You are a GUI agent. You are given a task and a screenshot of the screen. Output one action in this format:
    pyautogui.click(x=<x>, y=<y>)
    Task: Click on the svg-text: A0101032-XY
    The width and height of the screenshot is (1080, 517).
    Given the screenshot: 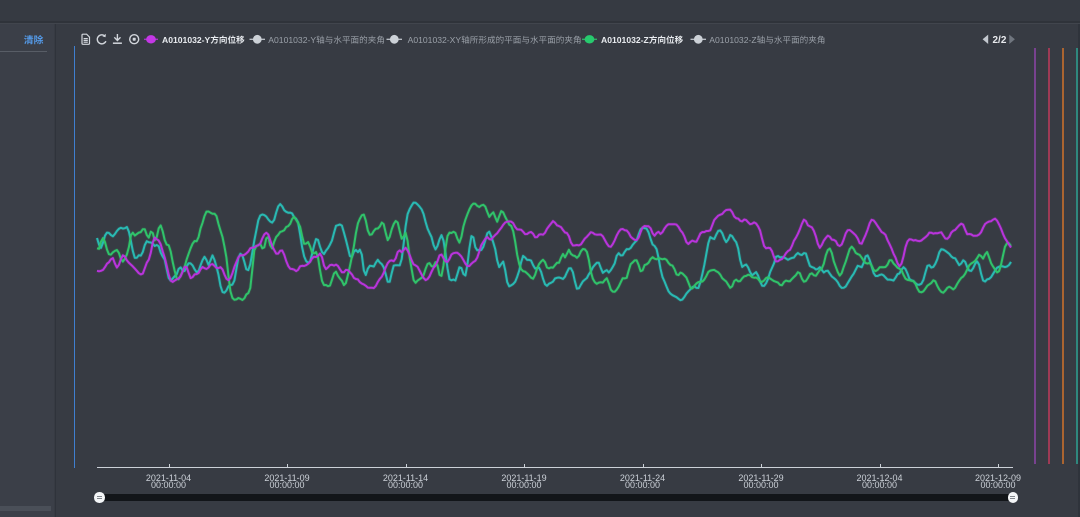 What is the action you would take?
    pyautogui.click(x=435, y=40)
    